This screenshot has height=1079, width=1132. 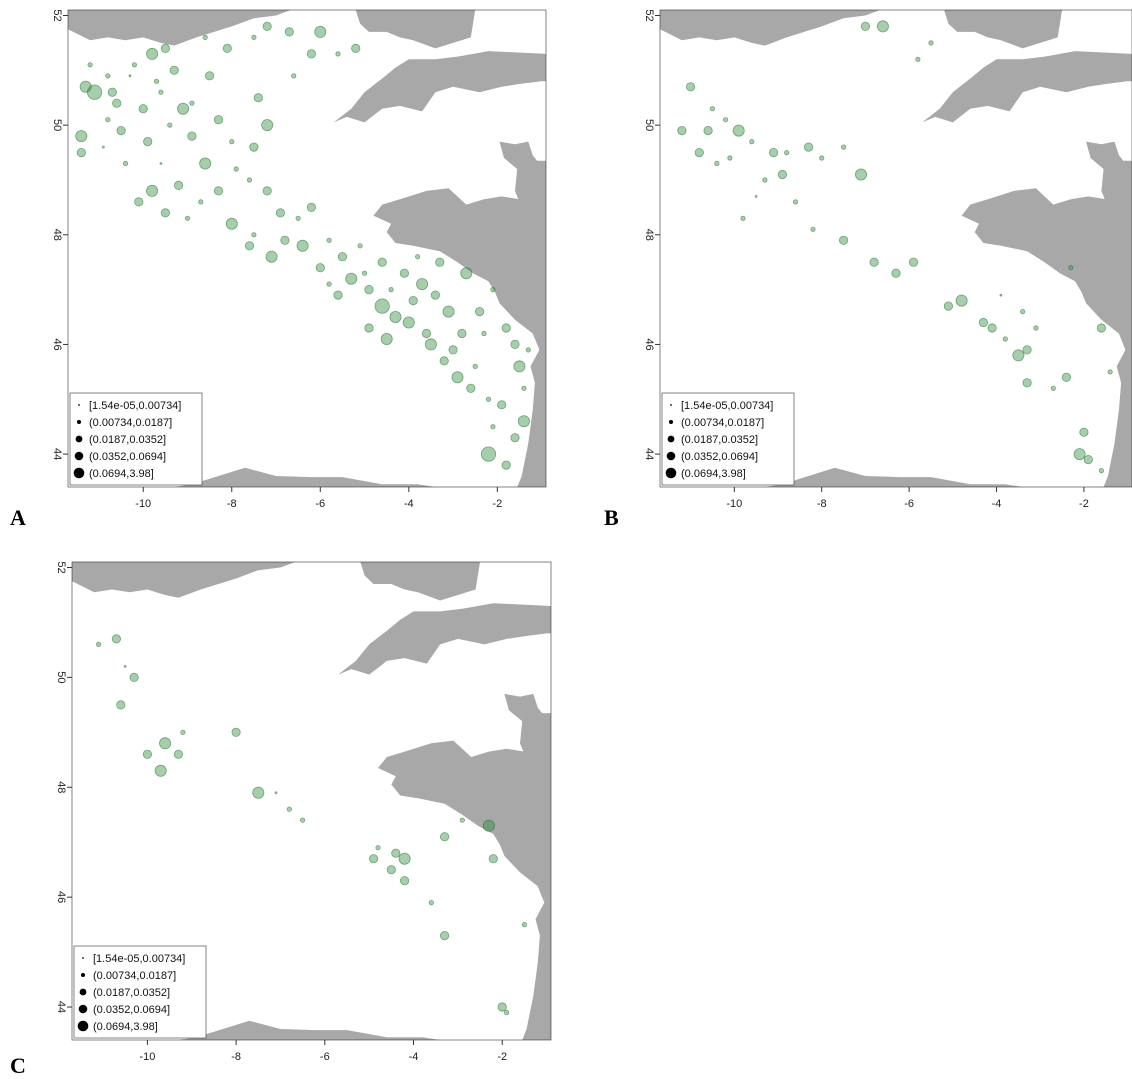 I want to click on y-tick-label: 52, so click(x=57, y=15).